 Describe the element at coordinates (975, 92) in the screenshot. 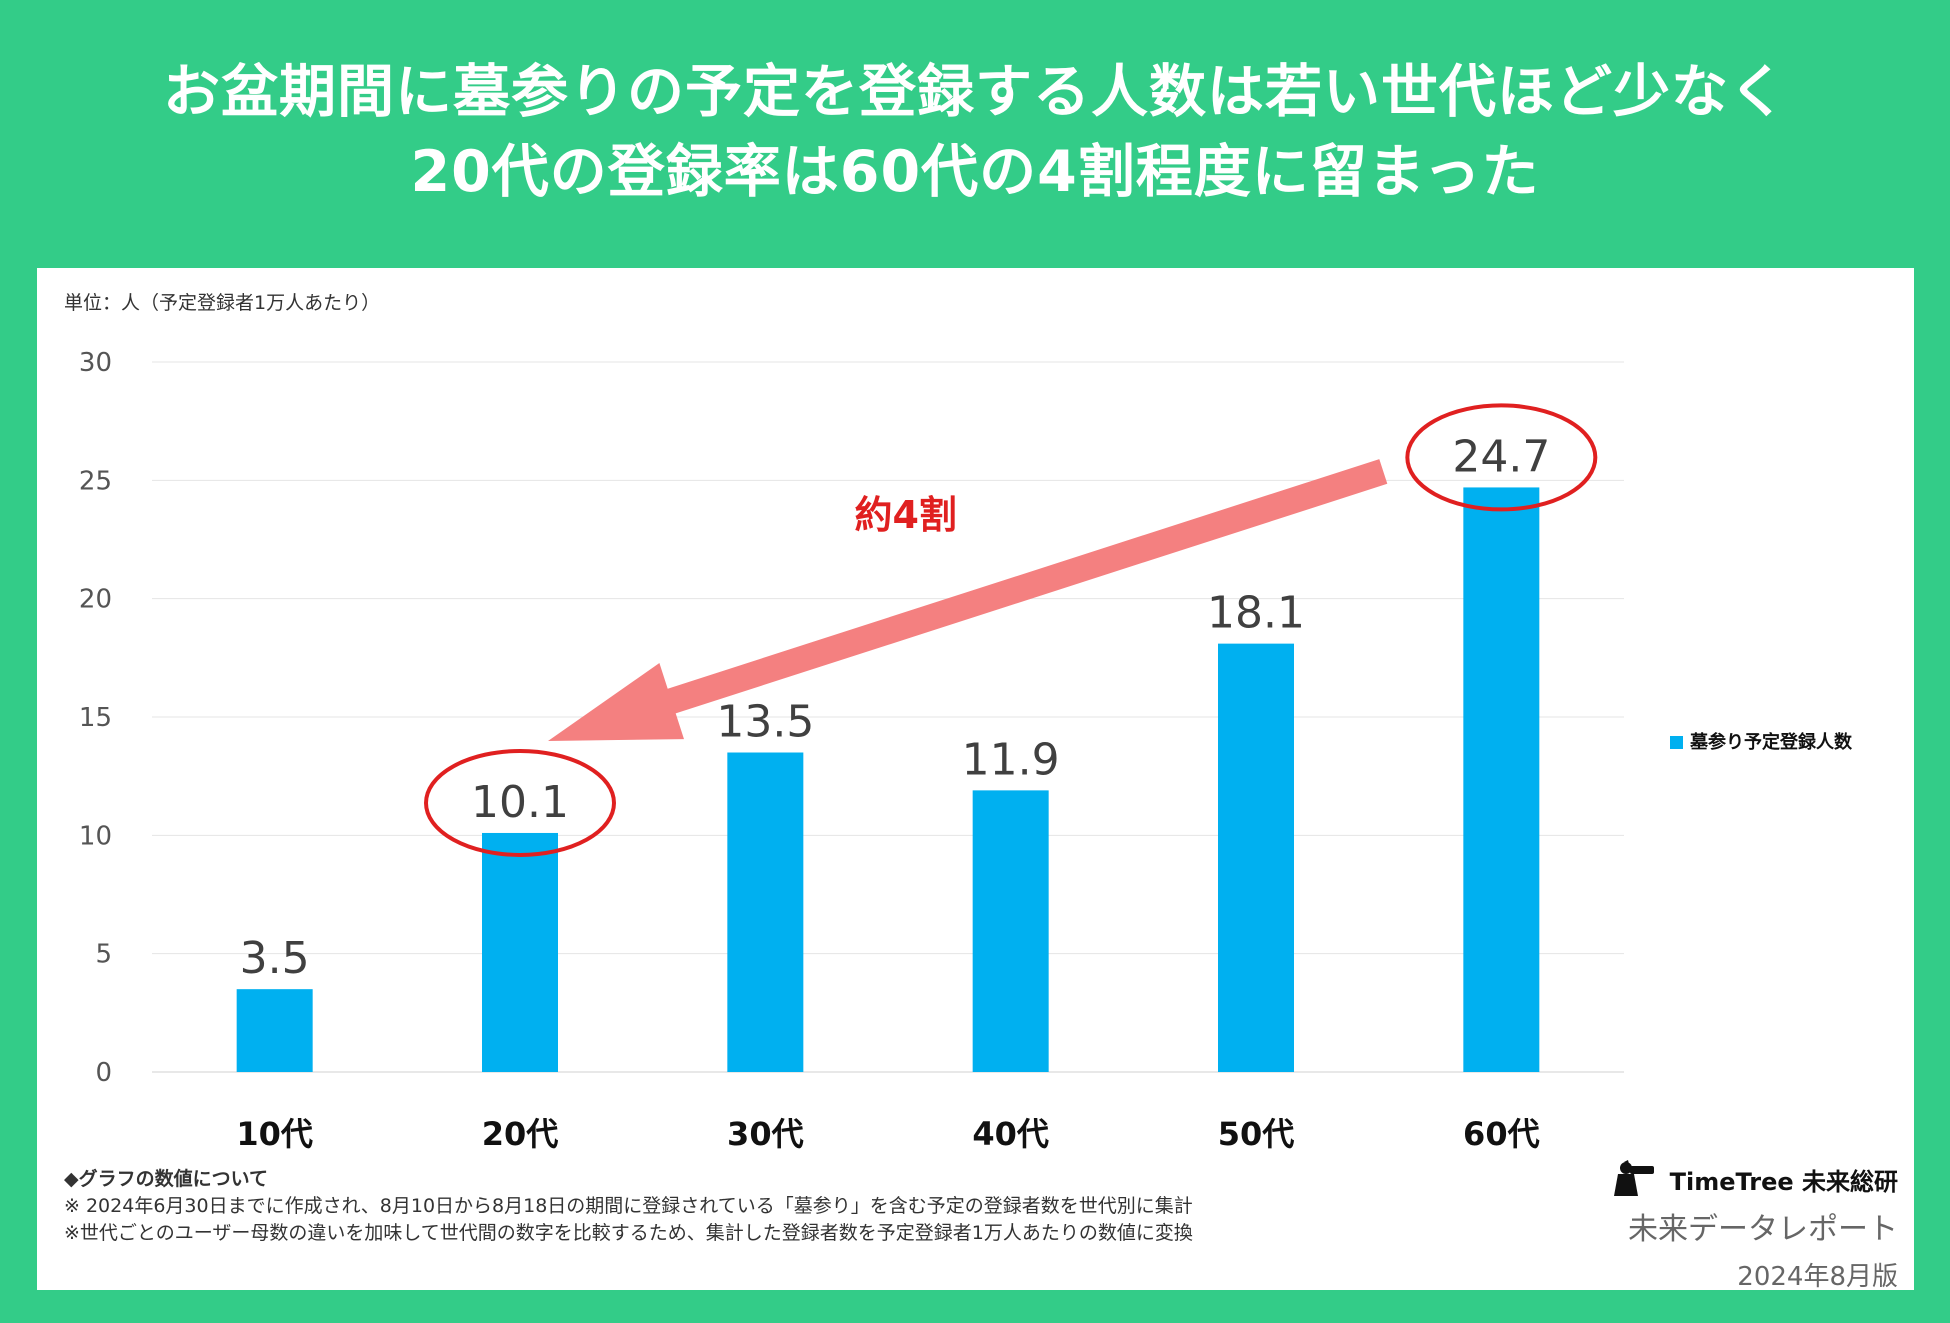

I see `title-line-1: お盆期間に墓参りの予定を登録する人数は若い世代ほど少なく` at that location.